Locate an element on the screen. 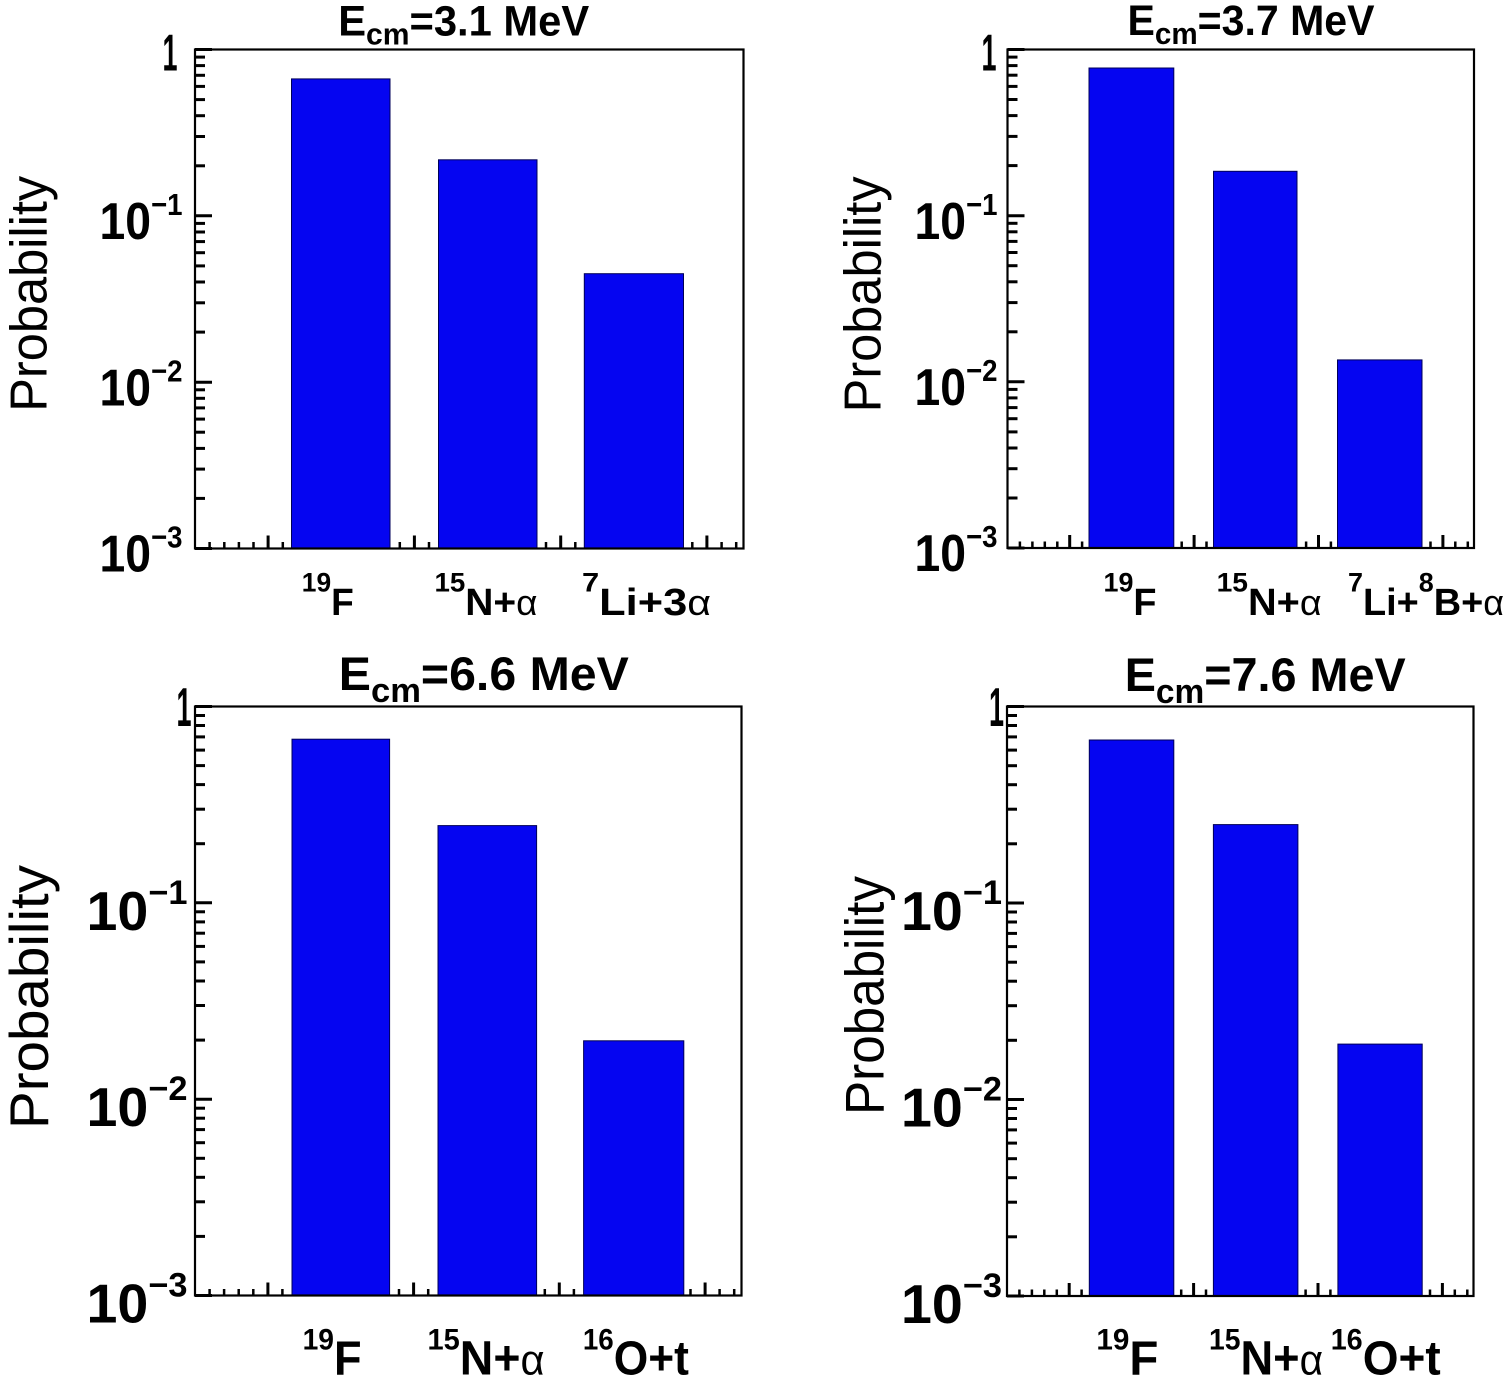  svg-text: 10⁻³ is located at coordinates (951, 1301).